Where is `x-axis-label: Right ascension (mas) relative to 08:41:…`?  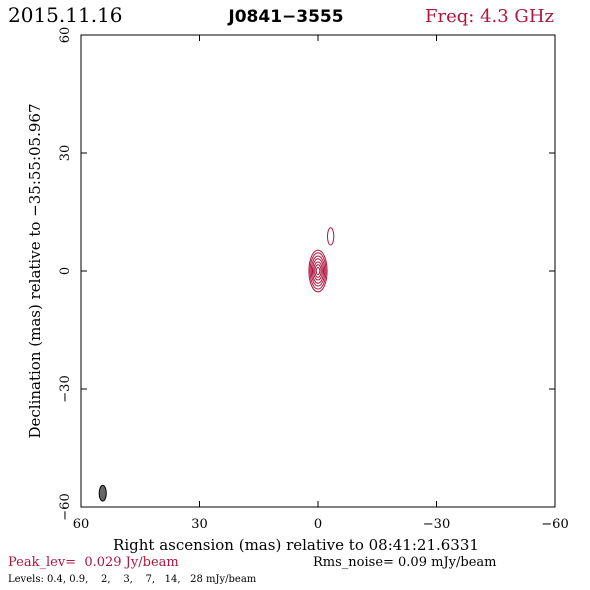
x-axis-label: Right ascension (mas) relative to 08:41:… is located at coordinates (296, 545).